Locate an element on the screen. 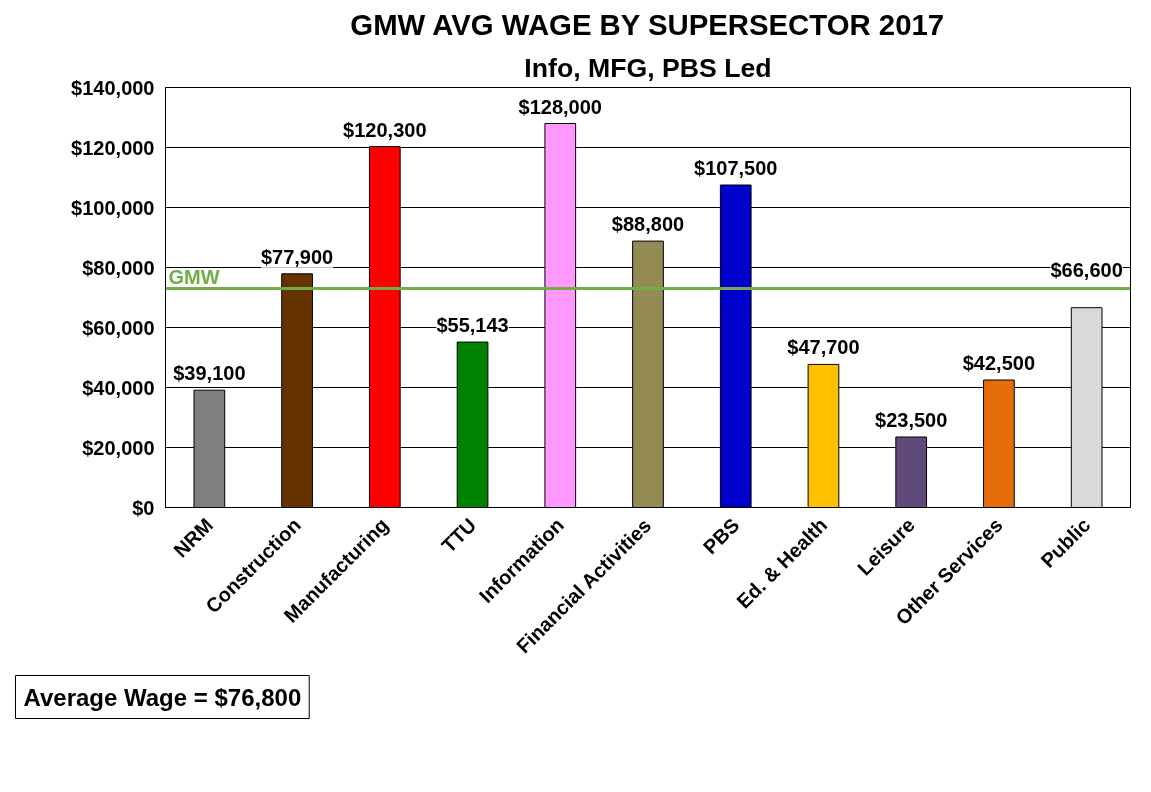  data-label: $39,100 is located at coordinates (209, 373).